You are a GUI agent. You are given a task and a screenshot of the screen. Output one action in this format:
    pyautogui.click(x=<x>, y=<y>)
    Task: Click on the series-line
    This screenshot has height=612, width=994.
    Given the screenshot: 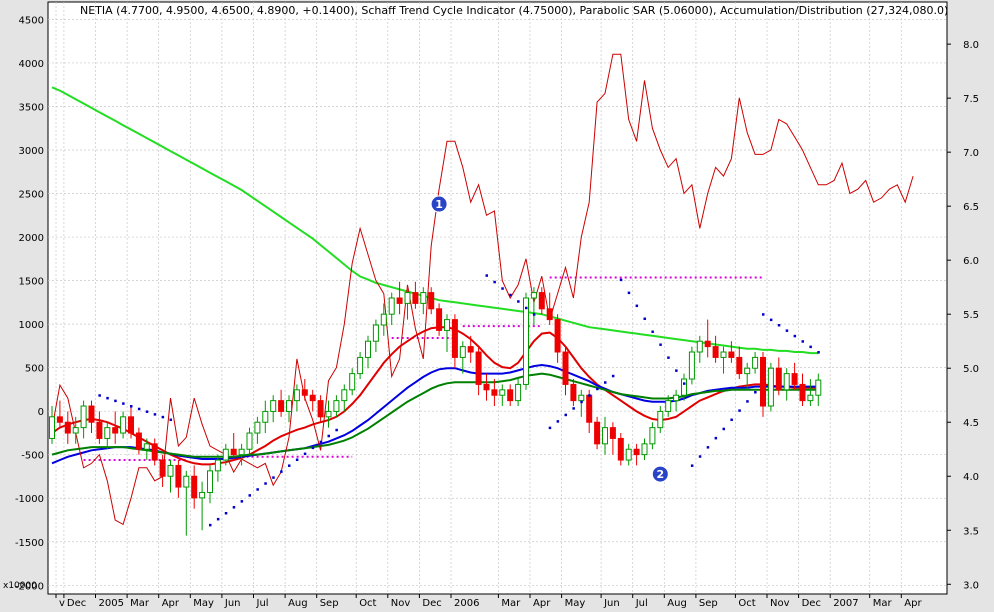 What is the action you would take?
    pyautogui.click(x=435, y=415)
    